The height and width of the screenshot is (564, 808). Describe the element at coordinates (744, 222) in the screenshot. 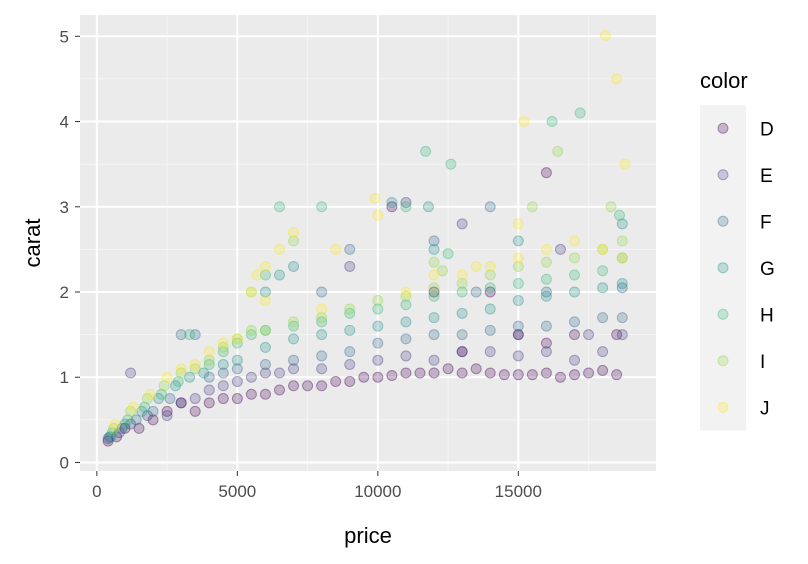

I see `legend-item-F: F` at that location.